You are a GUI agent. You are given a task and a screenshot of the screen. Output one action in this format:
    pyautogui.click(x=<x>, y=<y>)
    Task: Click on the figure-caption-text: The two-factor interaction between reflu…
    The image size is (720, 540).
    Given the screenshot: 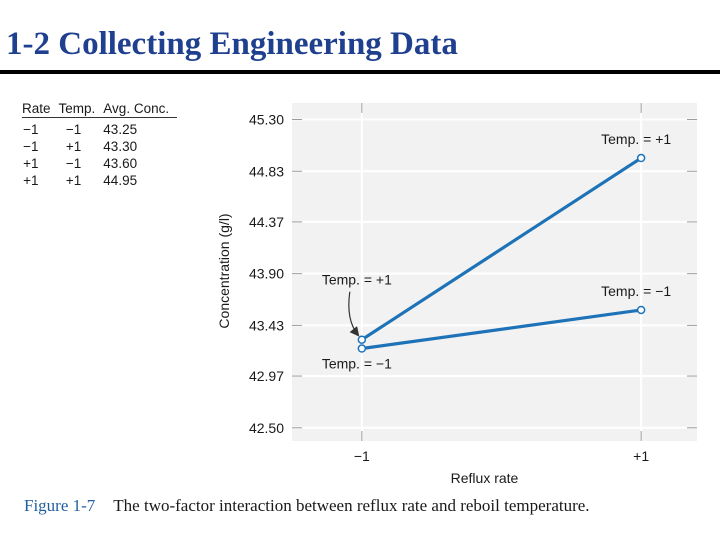 What is the action you would take?
    pyautogui.click(x=351, y=505)
    